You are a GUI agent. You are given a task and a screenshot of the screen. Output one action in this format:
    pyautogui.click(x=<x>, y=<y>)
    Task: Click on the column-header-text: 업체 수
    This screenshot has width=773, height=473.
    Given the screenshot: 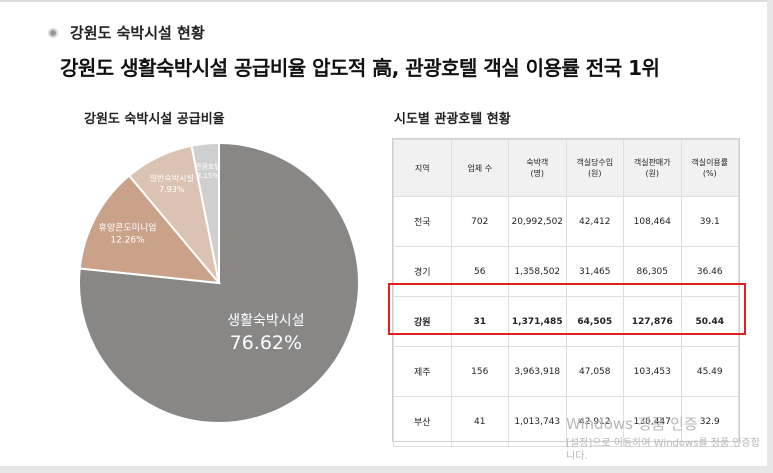 What is the action you would take?
    pyautogui.click(x=480, y=168)
    